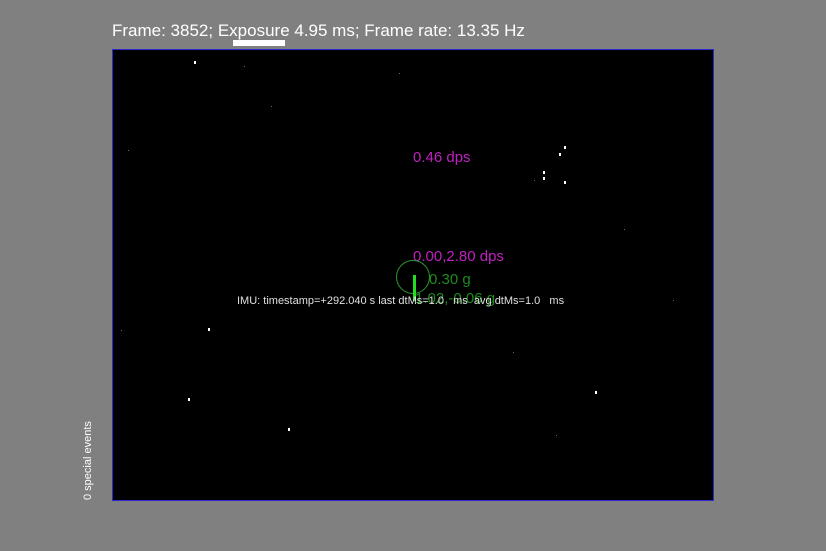  Describe the element at coordinates (450, 279) in the screenshot. I see `accel-g-label: 0.30 g` at that location.